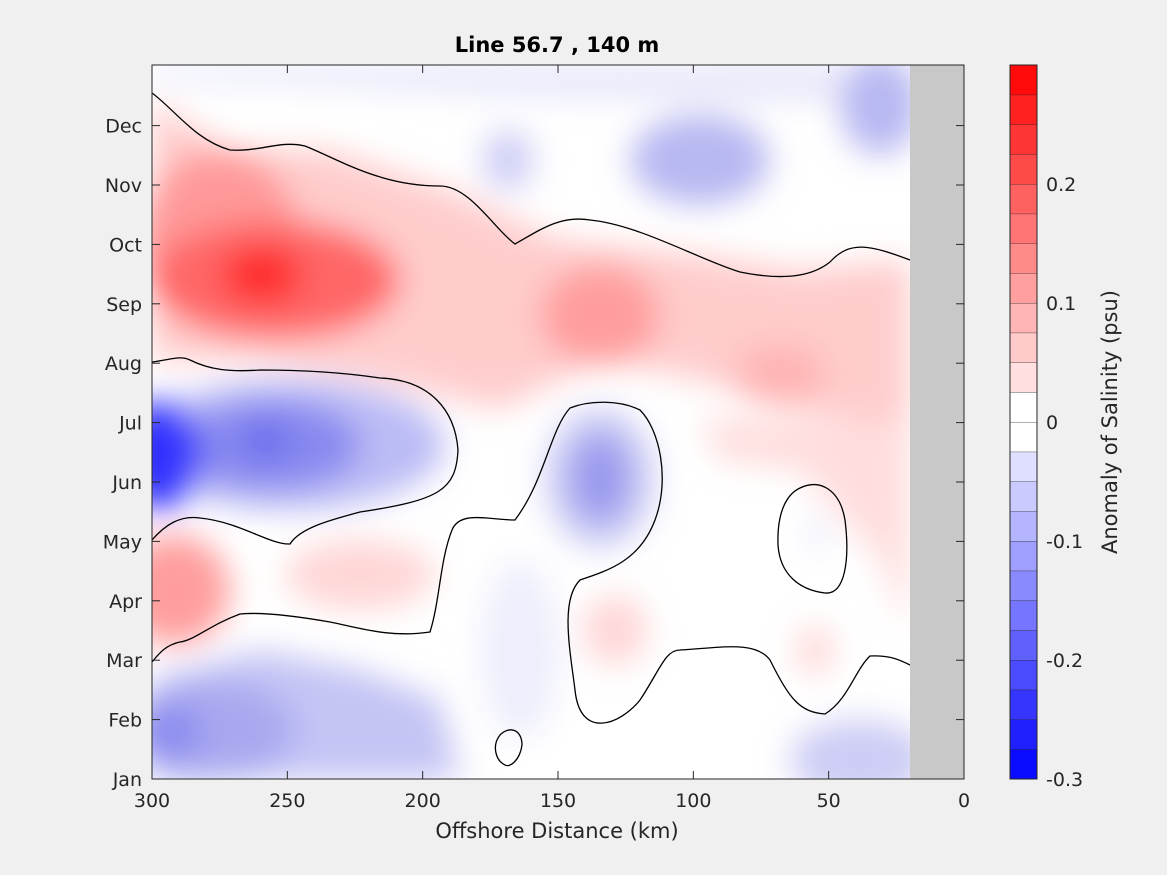 This screenshot has height=875, width=1167. I want to click on colorbar-tick-label: -0.2, so click(1064, 661).